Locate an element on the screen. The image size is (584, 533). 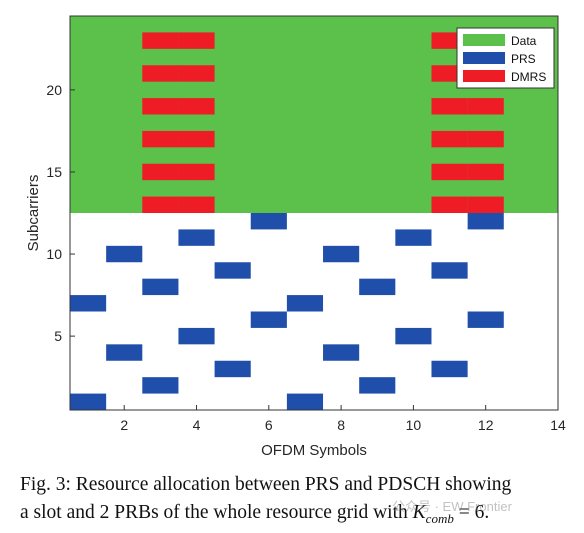
legend-label-data: Data is located at coordinates (524, 41).